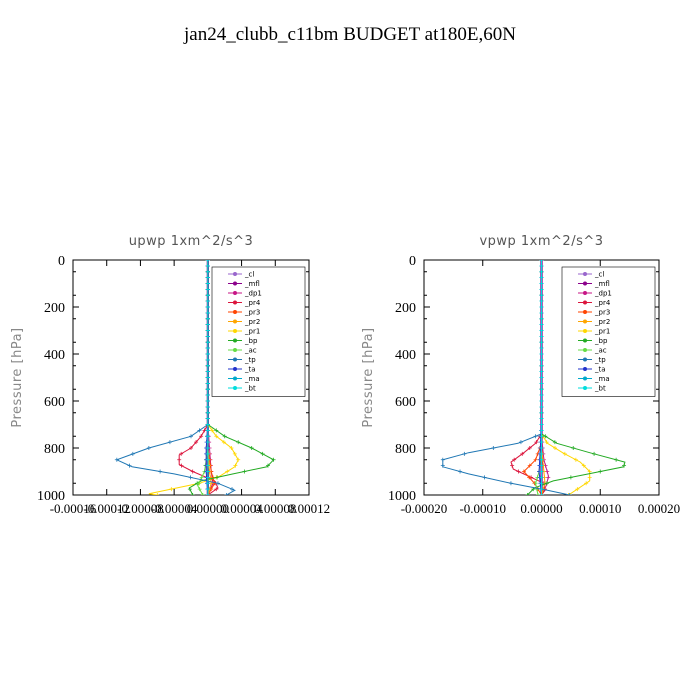 The image size is (700, 700). Describe the element at coordinates (195, 377) in the screenshot. I see `series-group` at that location.